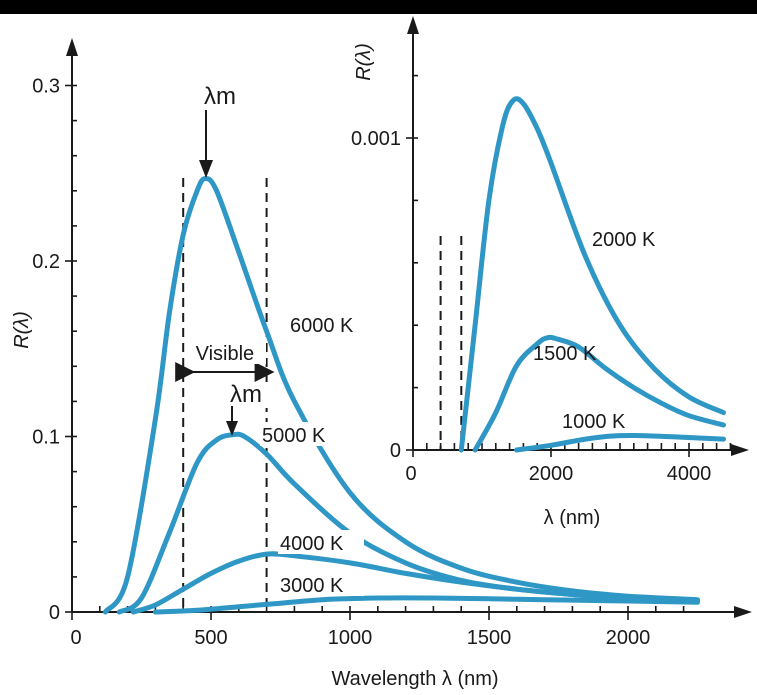 The height and width of the screenshot is (695, 757). I want to click on main-y-axis-title: R(λ), so click(22, 330).